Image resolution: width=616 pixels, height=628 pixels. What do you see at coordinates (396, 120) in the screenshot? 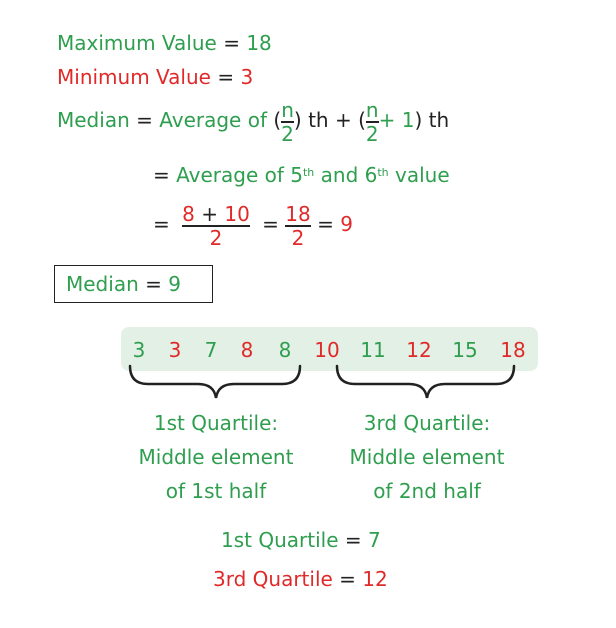
I see `plus-one: + 1` at bounding box center [396, 120].